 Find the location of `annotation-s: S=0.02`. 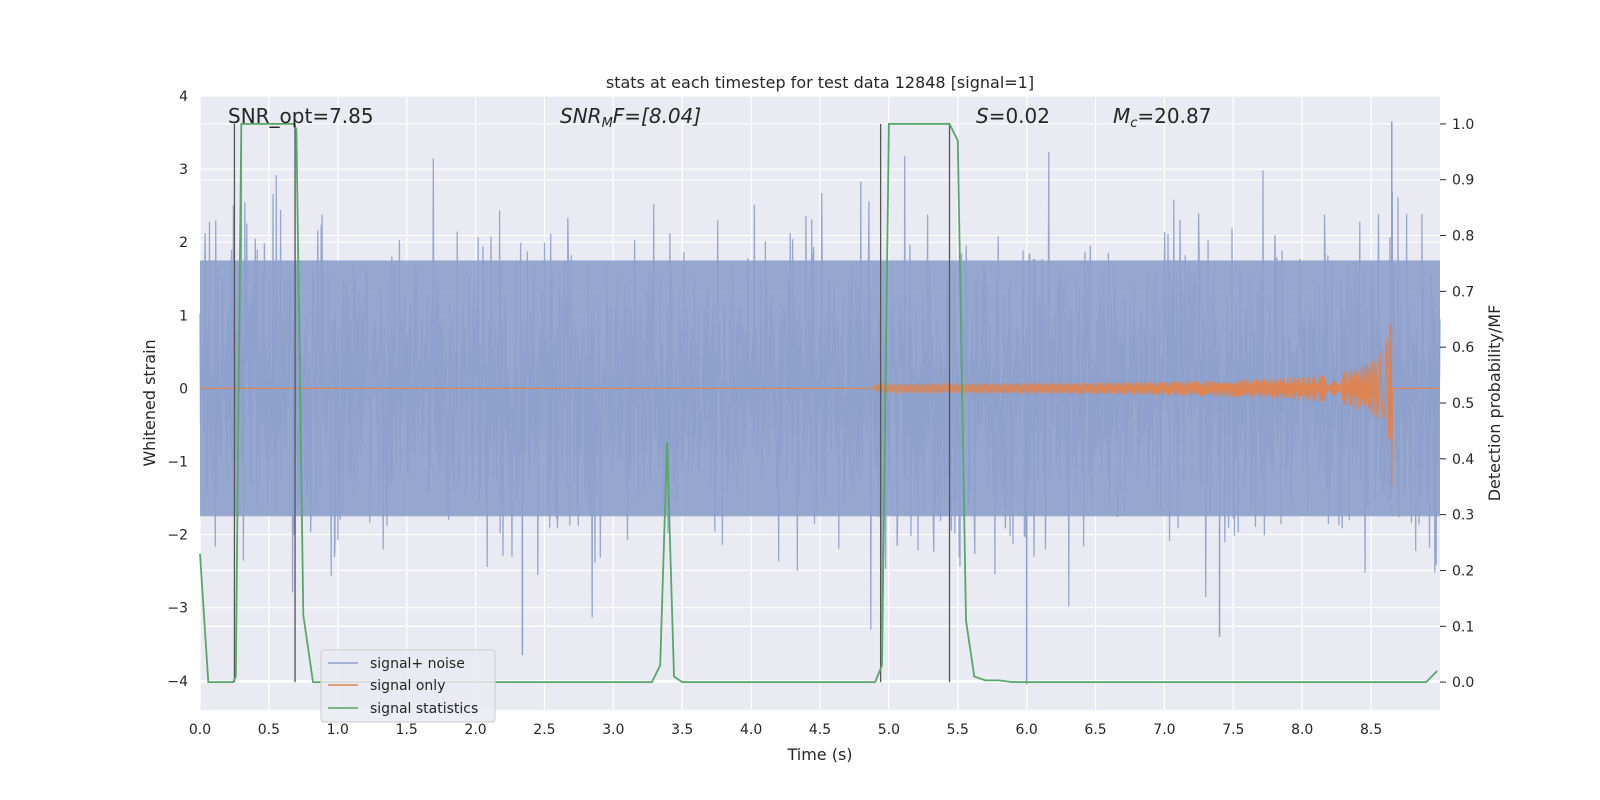

annotation-s: S=0.02 is located at coordinates (1013, 116).